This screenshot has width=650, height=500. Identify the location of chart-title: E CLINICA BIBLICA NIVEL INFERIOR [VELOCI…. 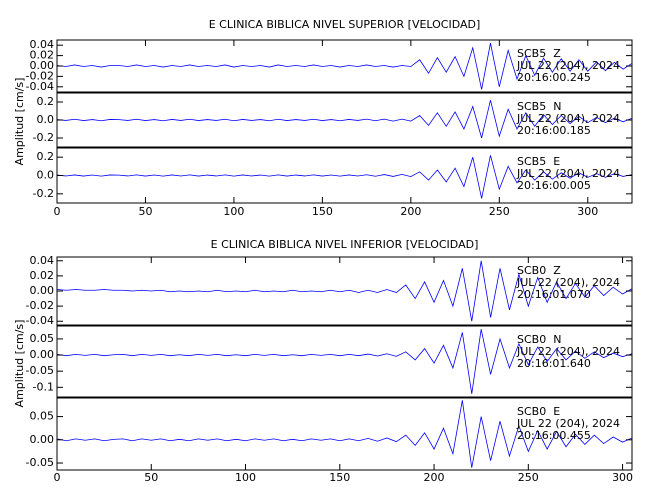
(345, 244).